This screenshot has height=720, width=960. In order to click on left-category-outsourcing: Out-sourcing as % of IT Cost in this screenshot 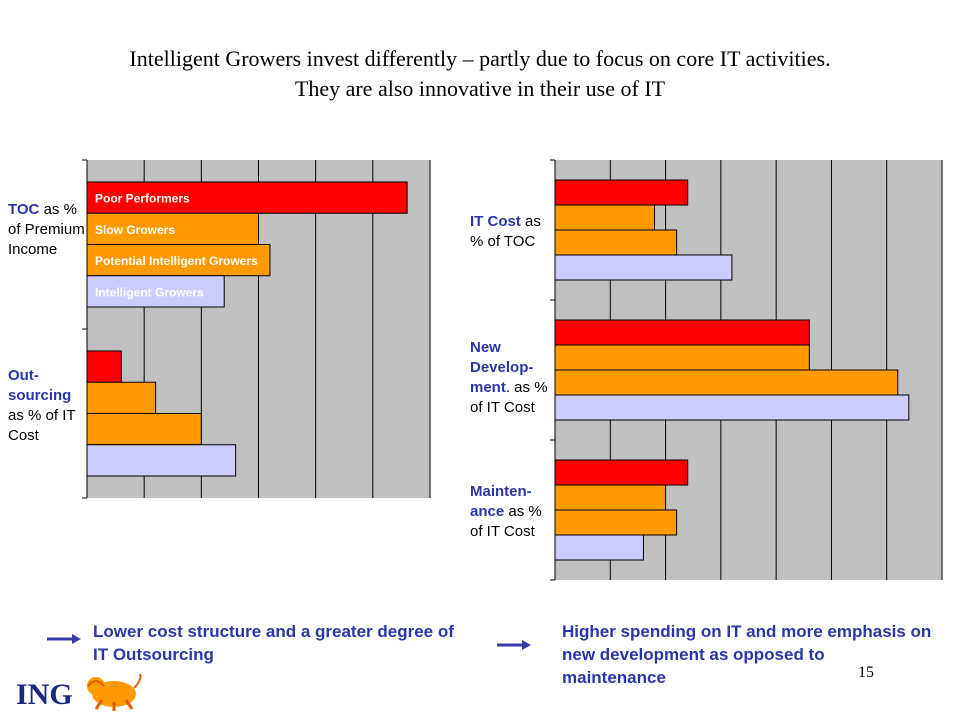, I will do `click(47, 406)`.